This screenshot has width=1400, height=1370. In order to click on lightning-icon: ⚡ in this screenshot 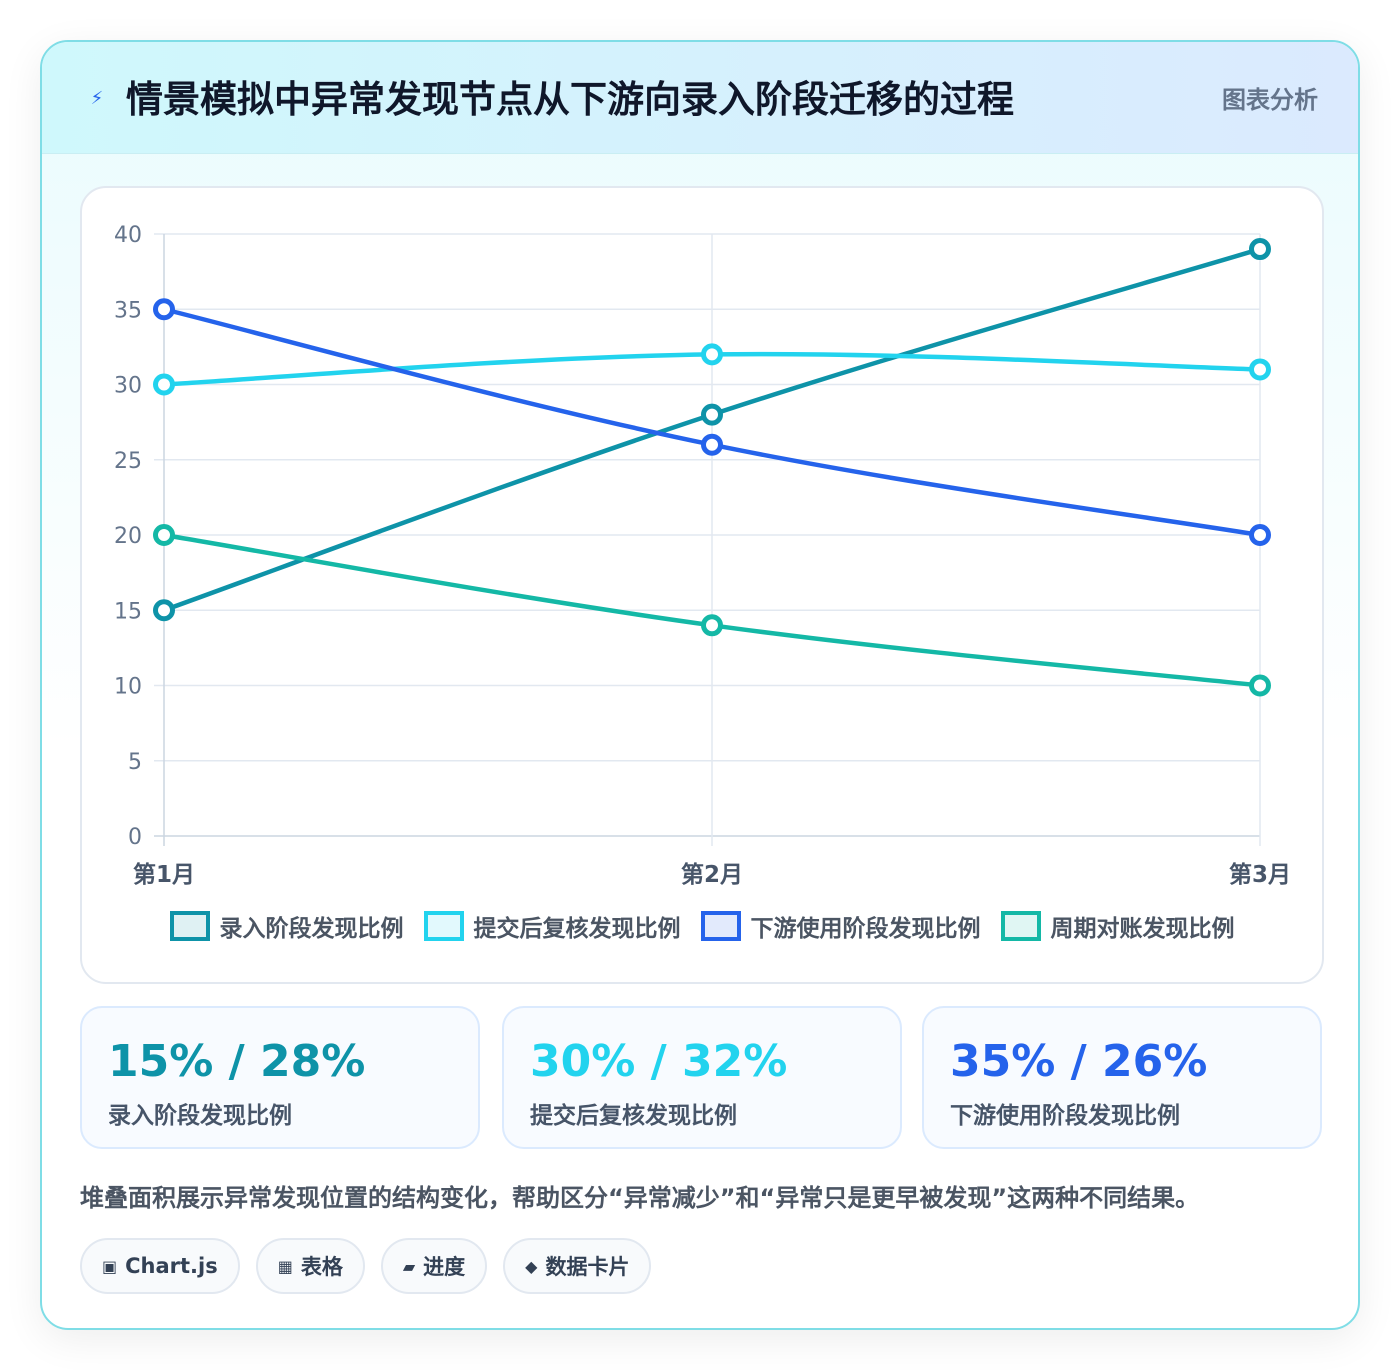, I will do `click(97, 98)`.